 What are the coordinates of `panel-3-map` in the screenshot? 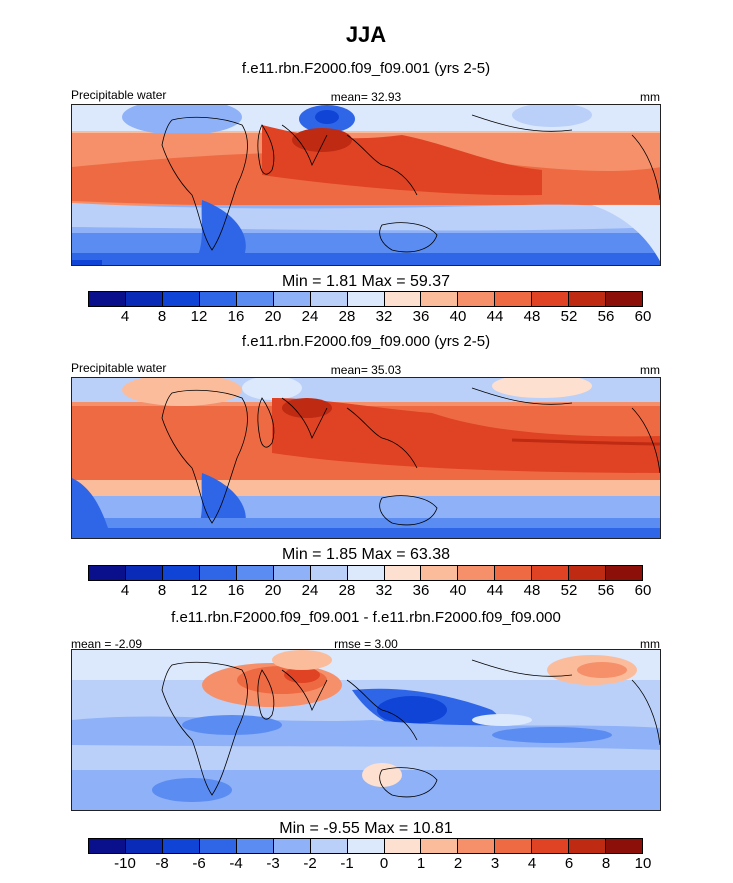 It's located at (366, 730).